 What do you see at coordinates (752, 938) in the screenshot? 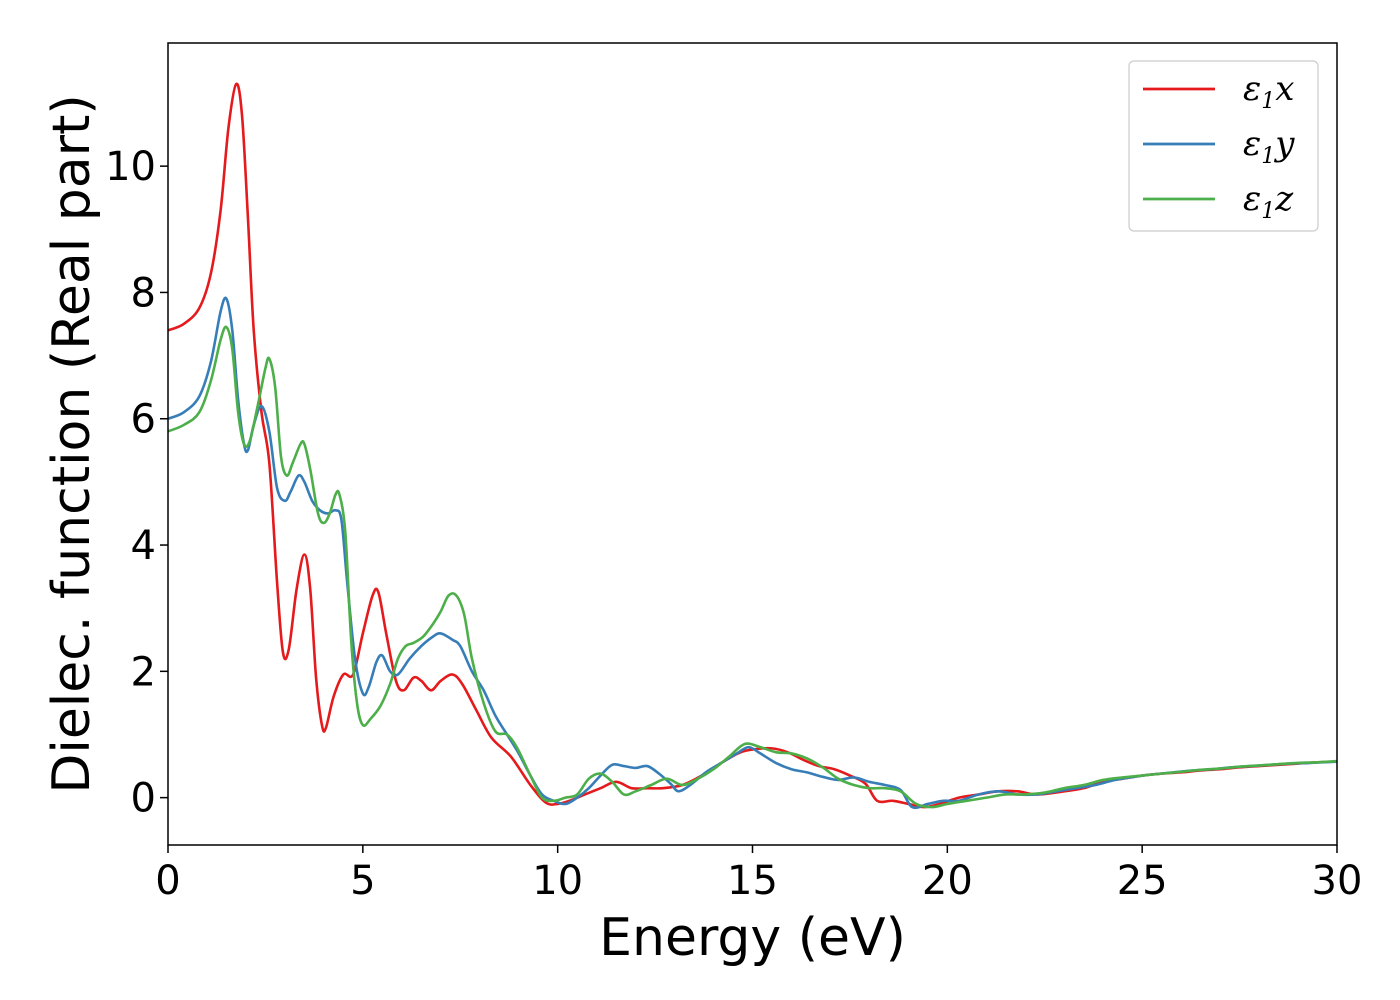
I see `x-axis-title: Energy (eV)` at bounding box center [752, 938].